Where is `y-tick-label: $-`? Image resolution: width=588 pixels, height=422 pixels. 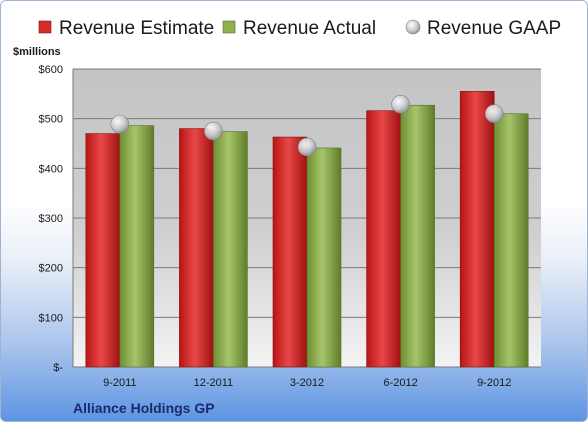
y-tick-label: $- is located at coordinates (58, 368).